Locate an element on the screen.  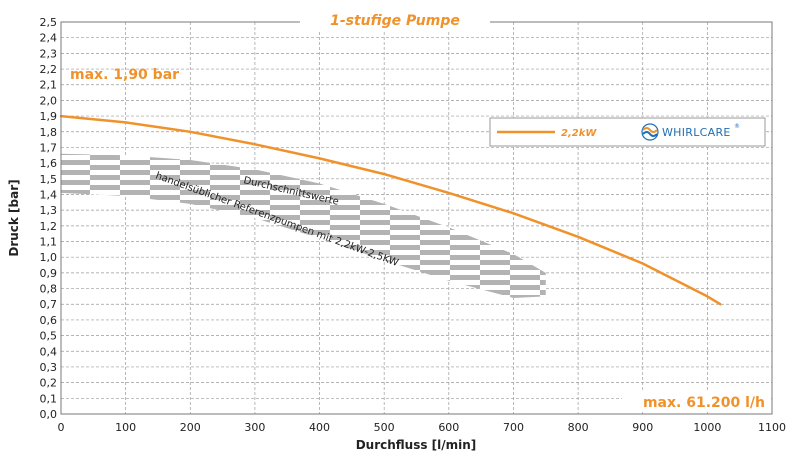
brand-name: WHIRLCARE is located at coordinates (696, 132).